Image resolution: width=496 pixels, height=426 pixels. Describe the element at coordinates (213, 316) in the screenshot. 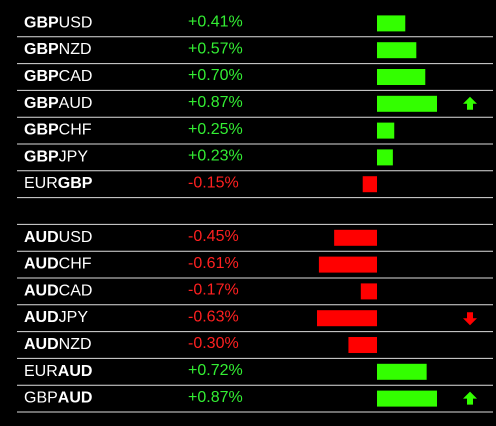

I see `change-label: -0.63%` at that location.